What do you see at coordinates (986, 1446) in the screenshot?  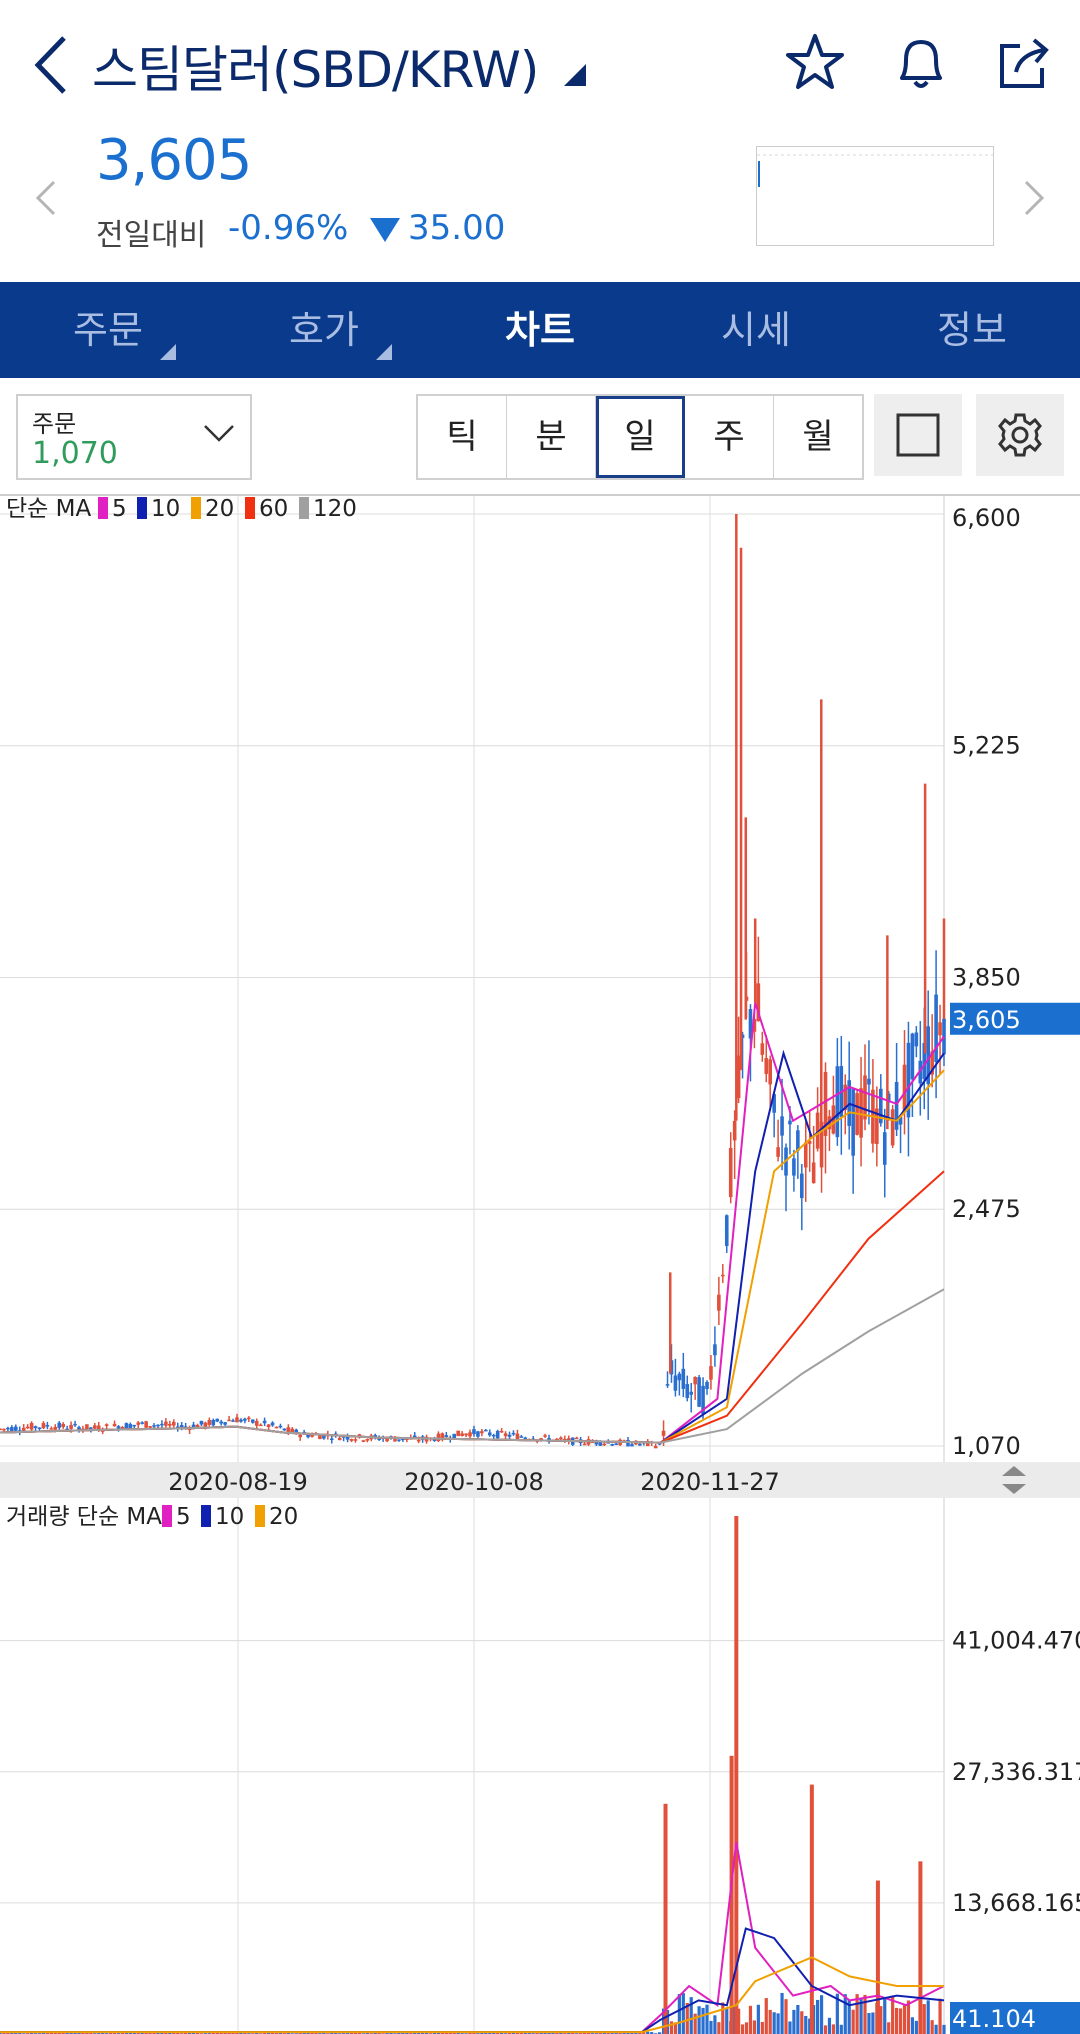 I see `y-tick-label: 1,070` at bounding box center [986, 1446].